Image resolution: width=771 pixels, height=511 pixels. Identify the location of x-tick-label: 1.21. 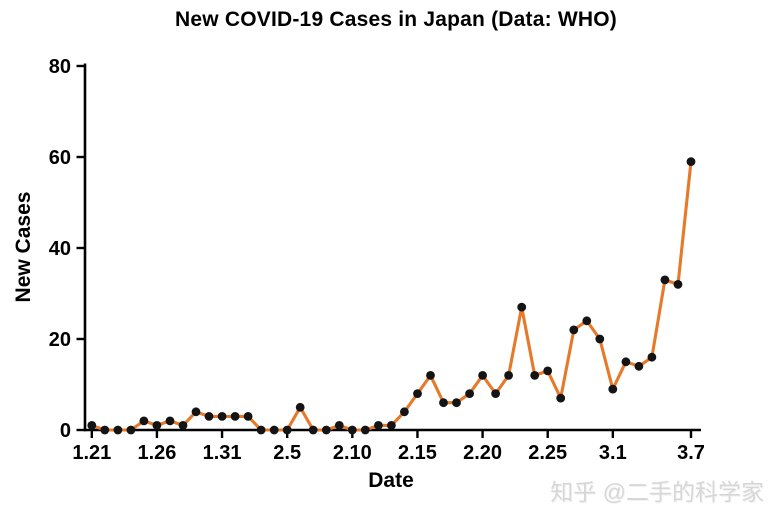
(91, 453).